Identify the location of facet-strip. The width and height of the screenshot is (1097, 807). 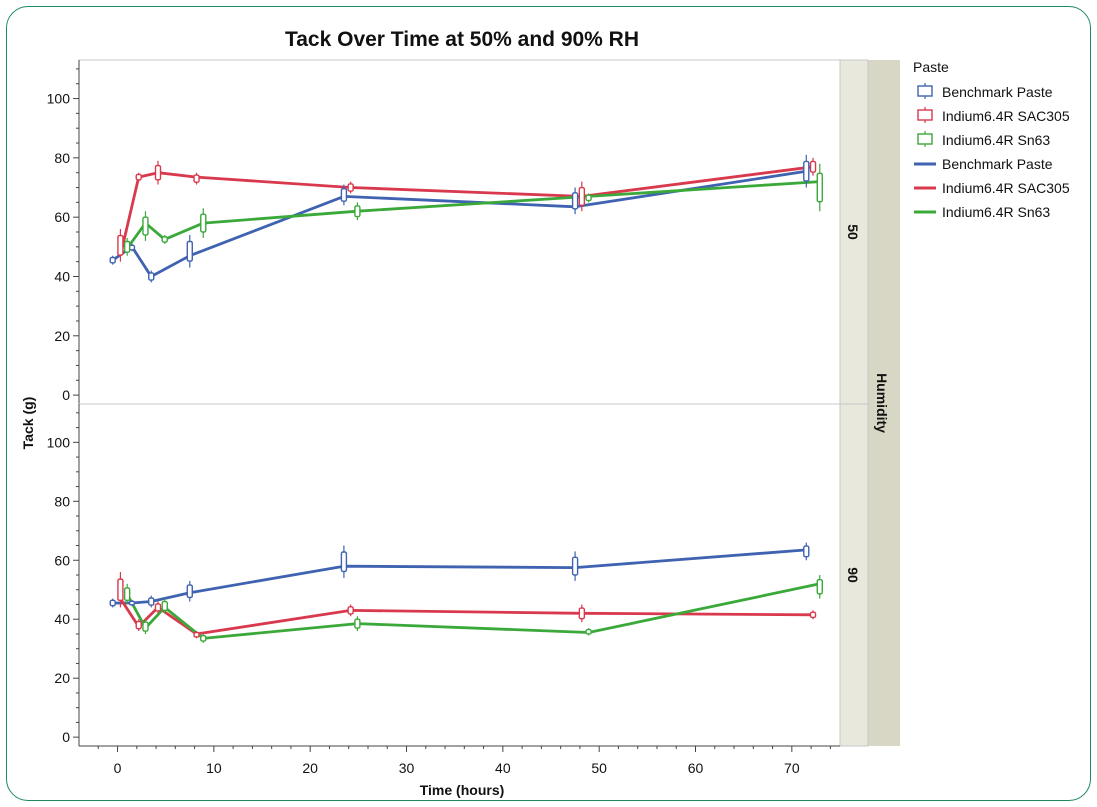
(884, 403).